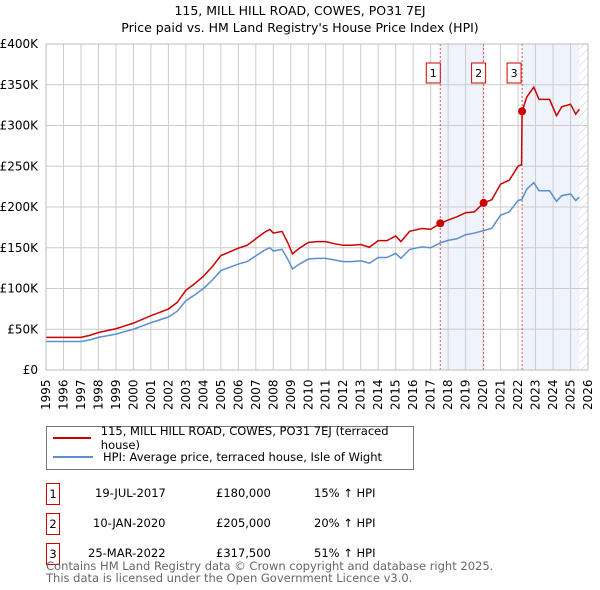 The image size is (600, 590). What do you see at coordinates (431, 394) in the screenshot?
I see `x-tick-label: 2017` at bounding box center [431, 394].